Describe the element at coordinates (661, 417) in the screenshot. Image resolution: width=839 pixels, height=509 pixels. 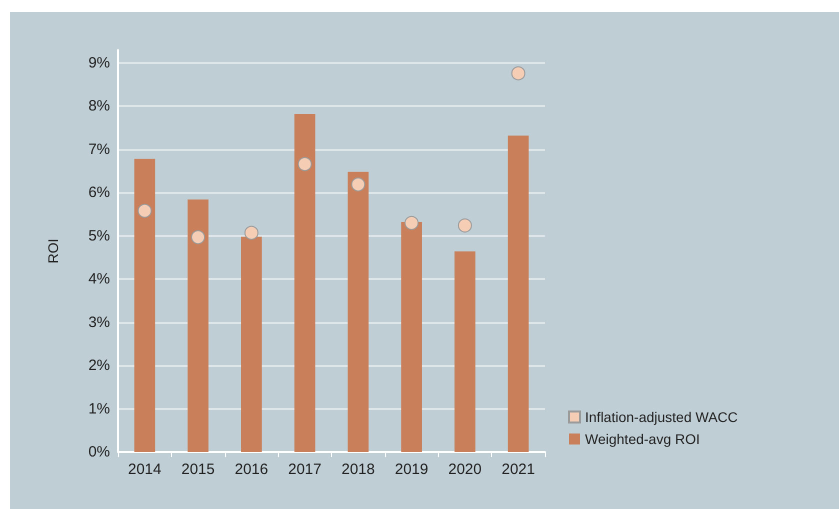
I see `legend-label: Inflation-adjusted WACC` at that location.